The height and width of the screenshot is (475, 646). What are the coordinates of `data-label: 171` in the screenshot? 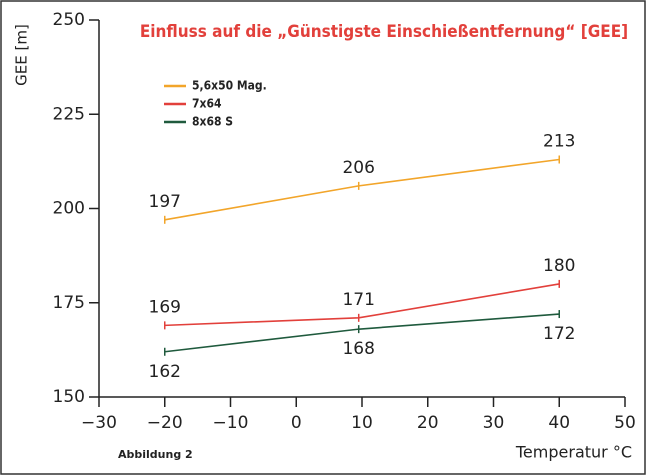 It's located at (358, 300).